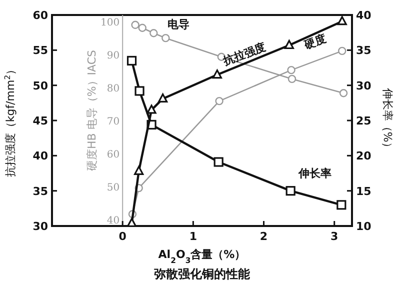 This screenshot has width=400, height=289. I want to click on x-axis-title: Al$_{2}$O$_{3}$含量（%）, so click(202, 256).